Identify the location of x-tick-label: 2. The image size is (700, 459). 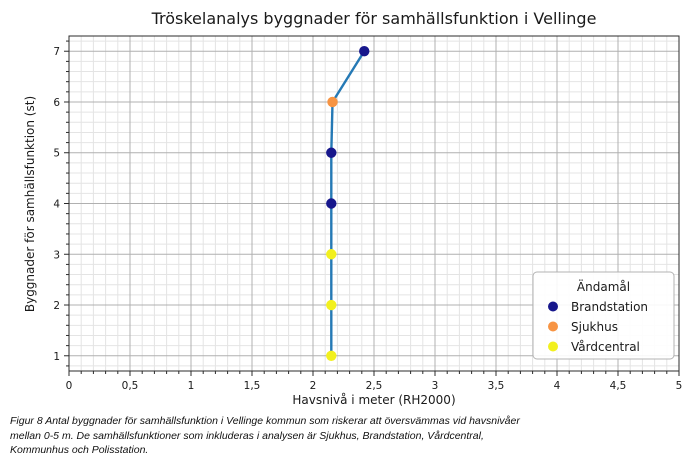
(313, 386).